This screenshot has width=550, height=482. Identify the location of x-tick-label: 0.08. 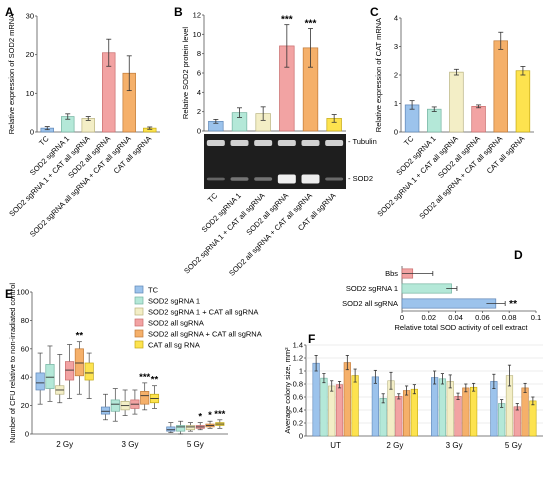
(509, 317).